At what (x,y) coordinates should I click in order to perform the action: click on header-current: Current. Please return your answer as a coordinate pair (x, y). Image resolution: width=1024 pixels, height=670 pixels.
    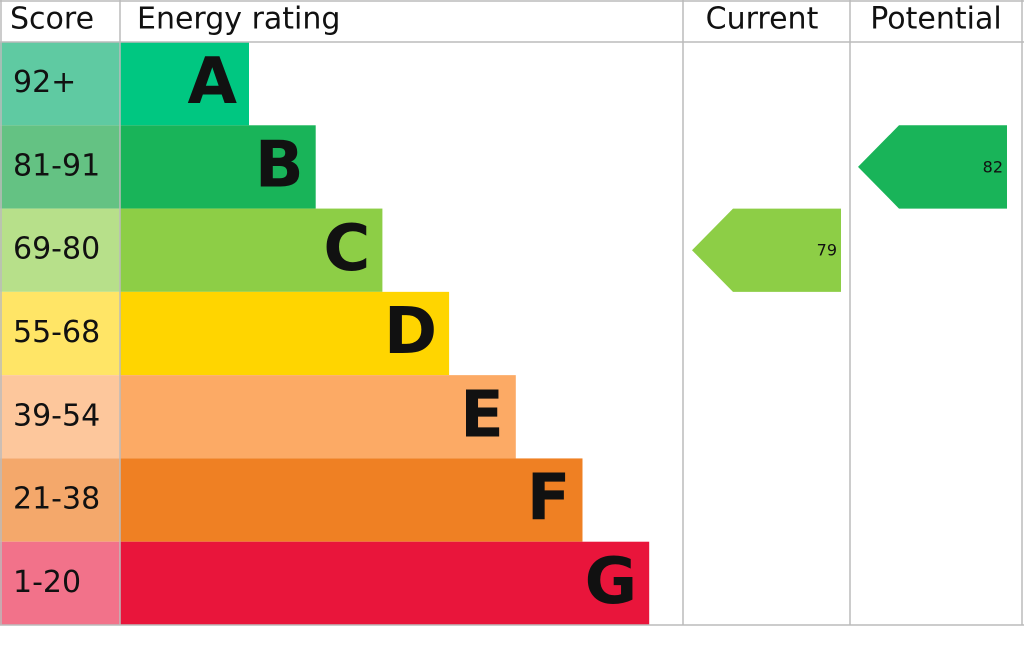
    Looking at the image, I should click on (762, 19).